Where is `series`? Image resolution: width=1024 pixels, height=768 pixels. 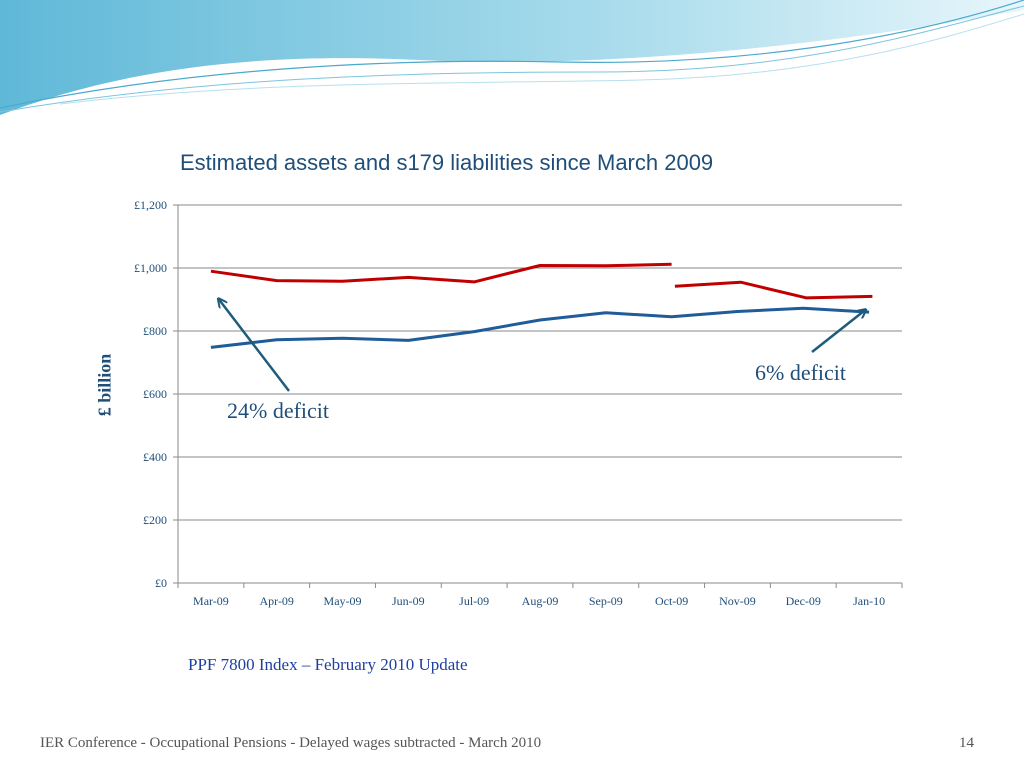
series is located at coordinates (541, 305).